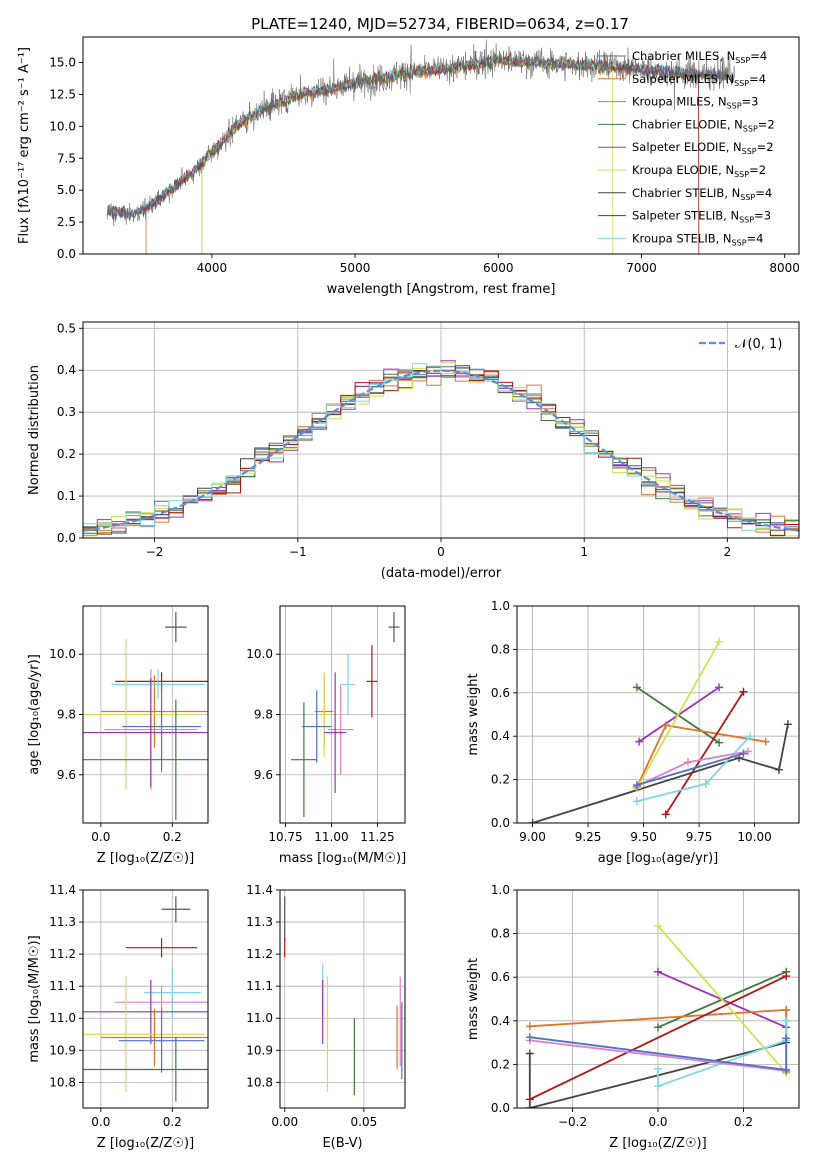 The width and height of the screenshot is (819, 1170). What do you see at coordinates (532, 837) in the screenshot?
I see `x-tick-label: 9.00` at bounding box center [532, 837].